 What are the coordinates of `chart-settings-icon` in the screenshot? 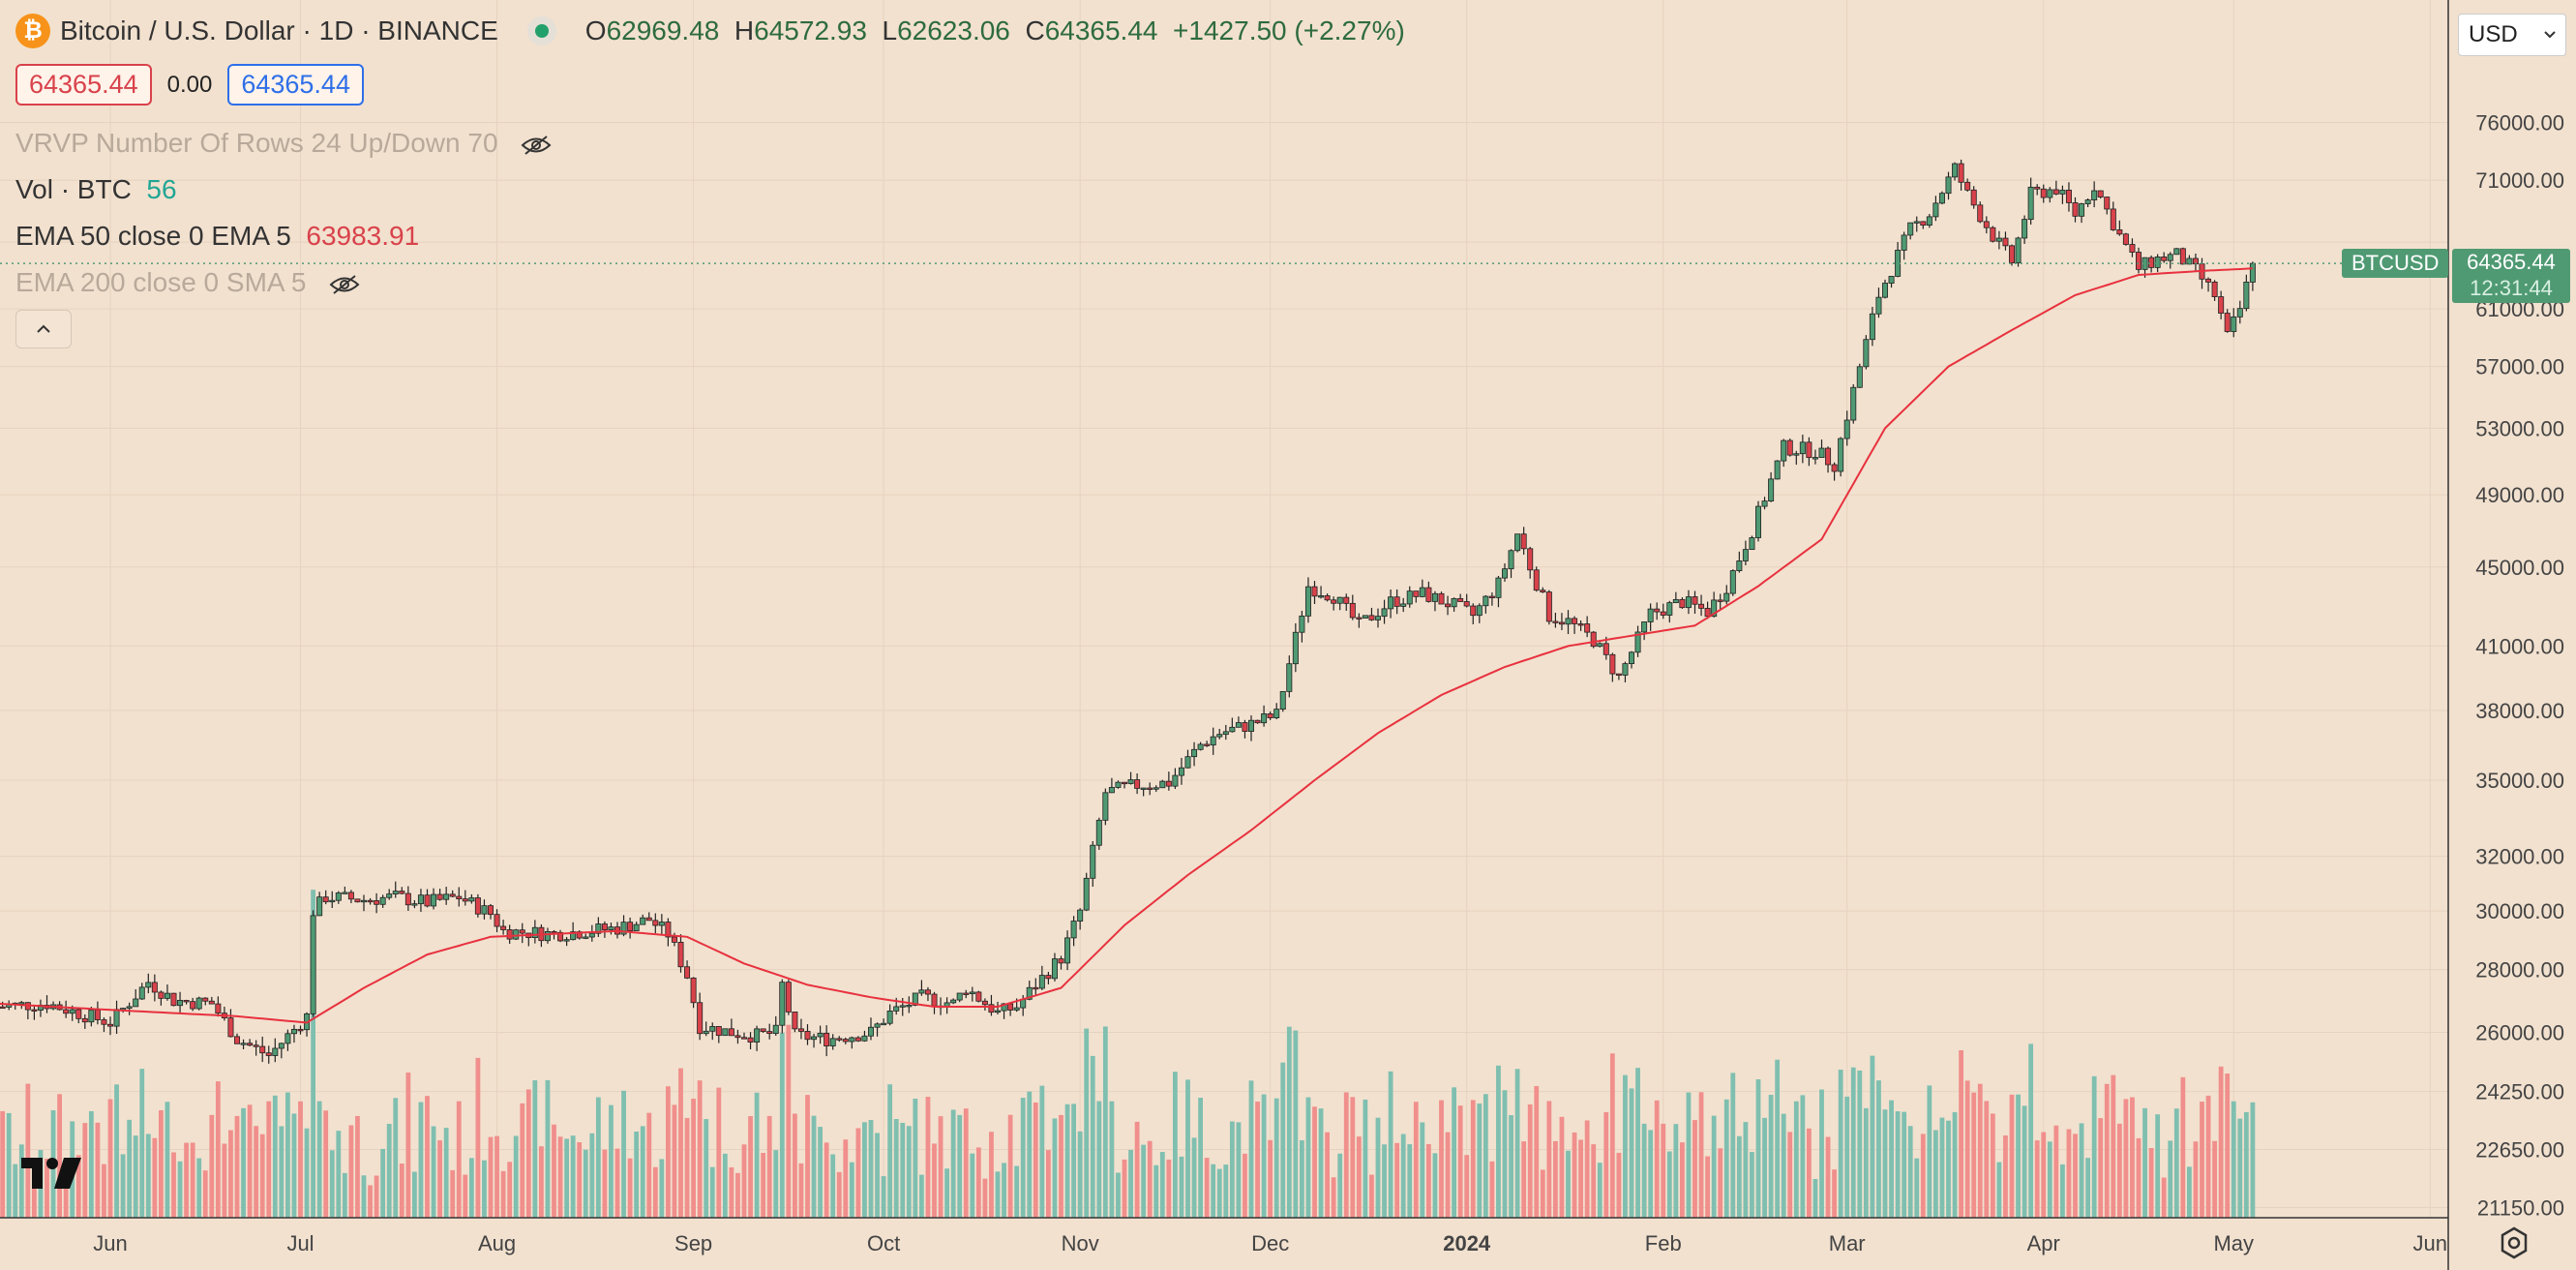 It's located at (2514, 1243).